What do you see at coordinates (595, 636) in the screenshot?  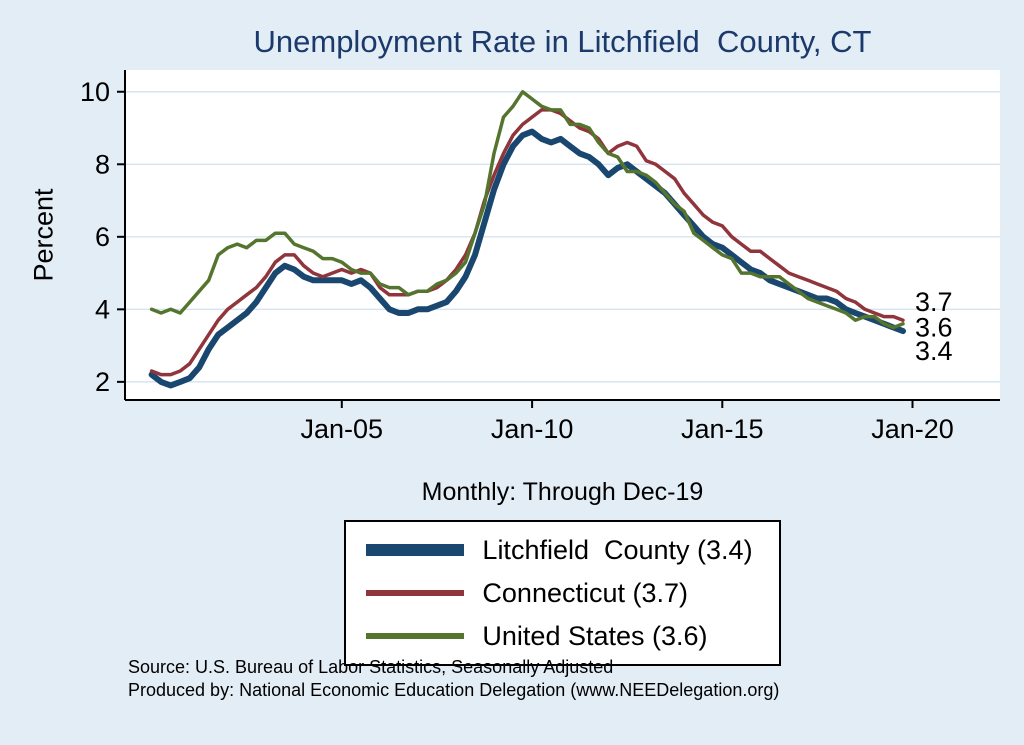 I see `legend-label: United States (3.6)` at bounding box center [595, 636].